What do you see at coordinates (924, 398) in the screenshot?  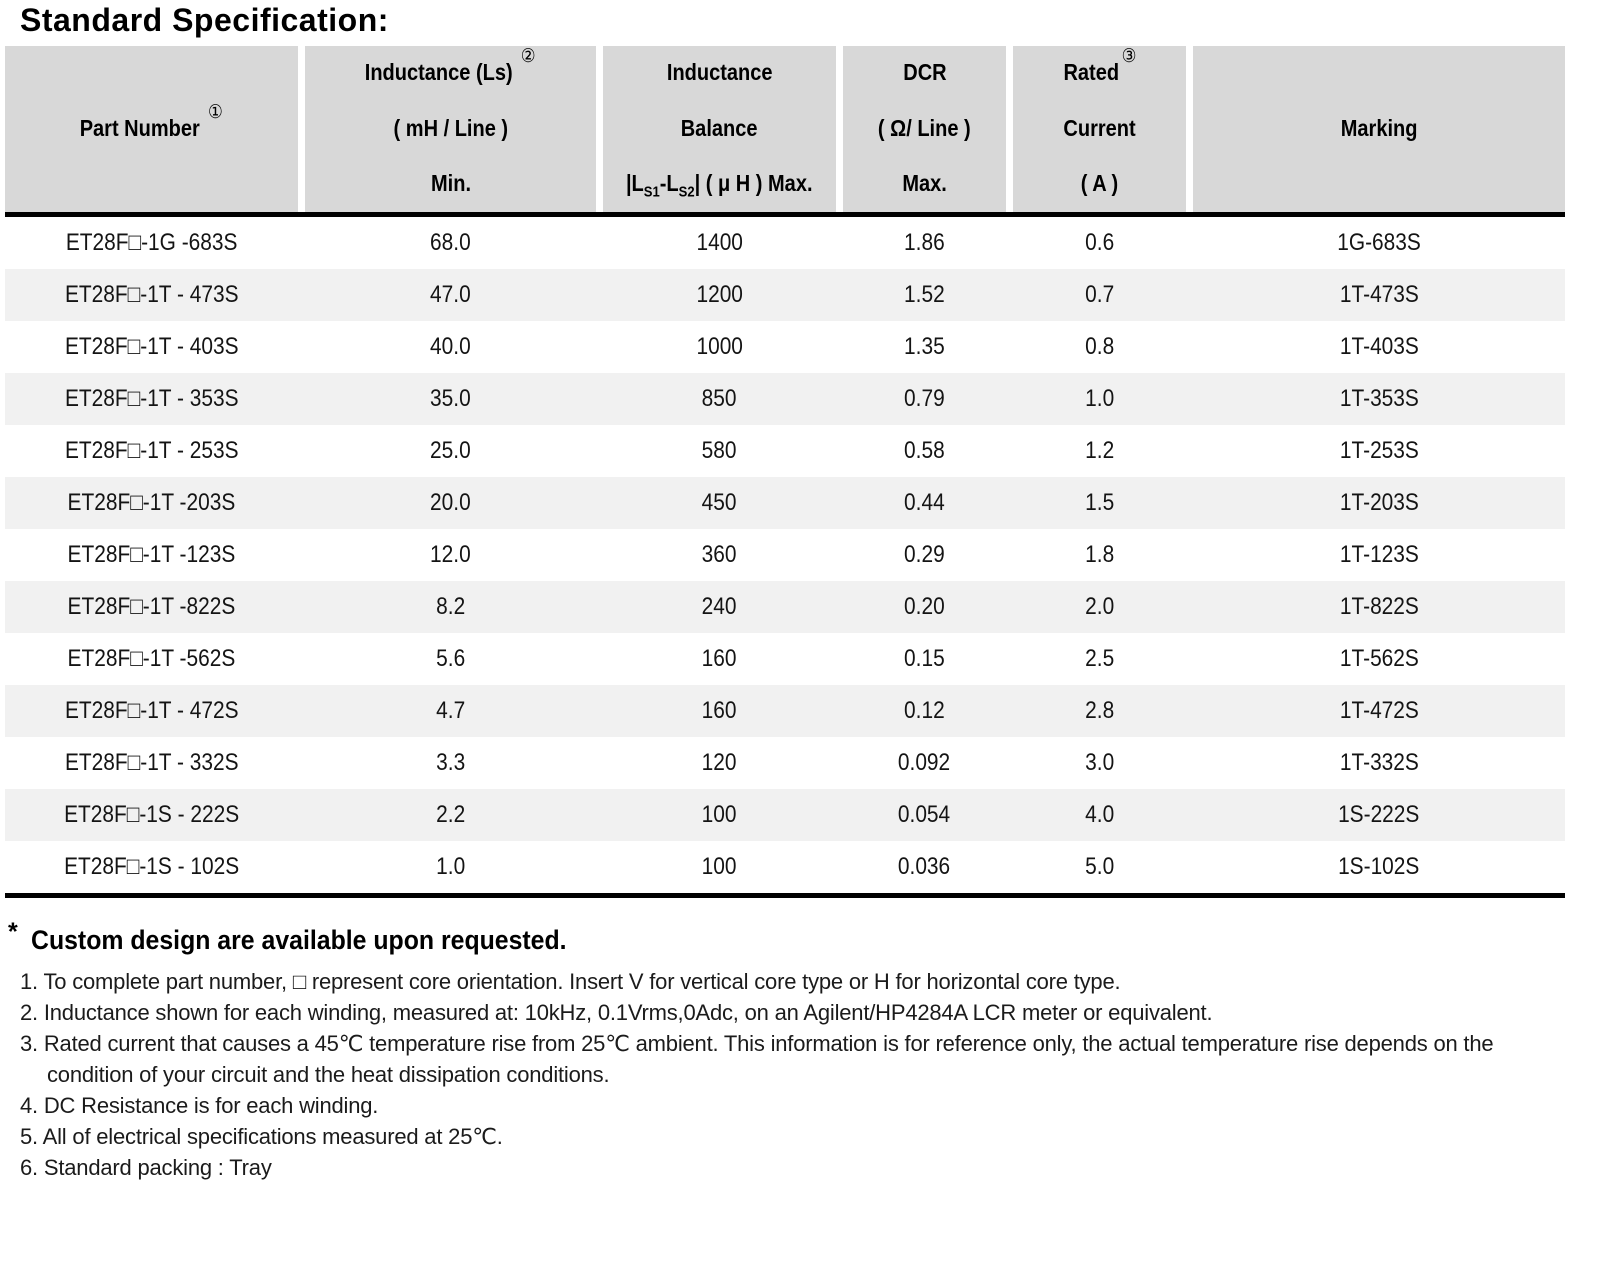 I see `cell-dcr-max: 0.79` at bounding box center [924, 398].